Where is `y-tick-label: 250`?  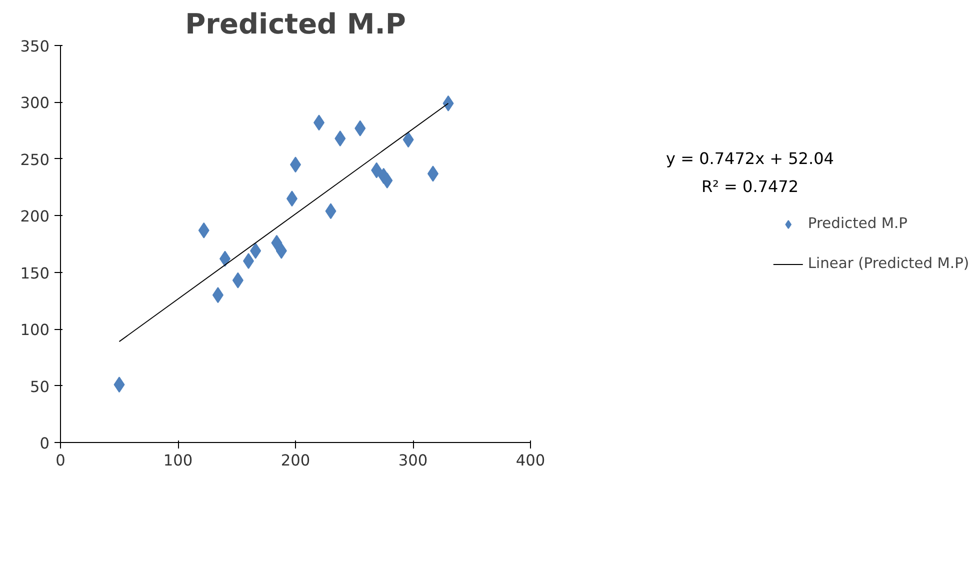 y-tick-label: 250 is located at coordinates (35, 159).